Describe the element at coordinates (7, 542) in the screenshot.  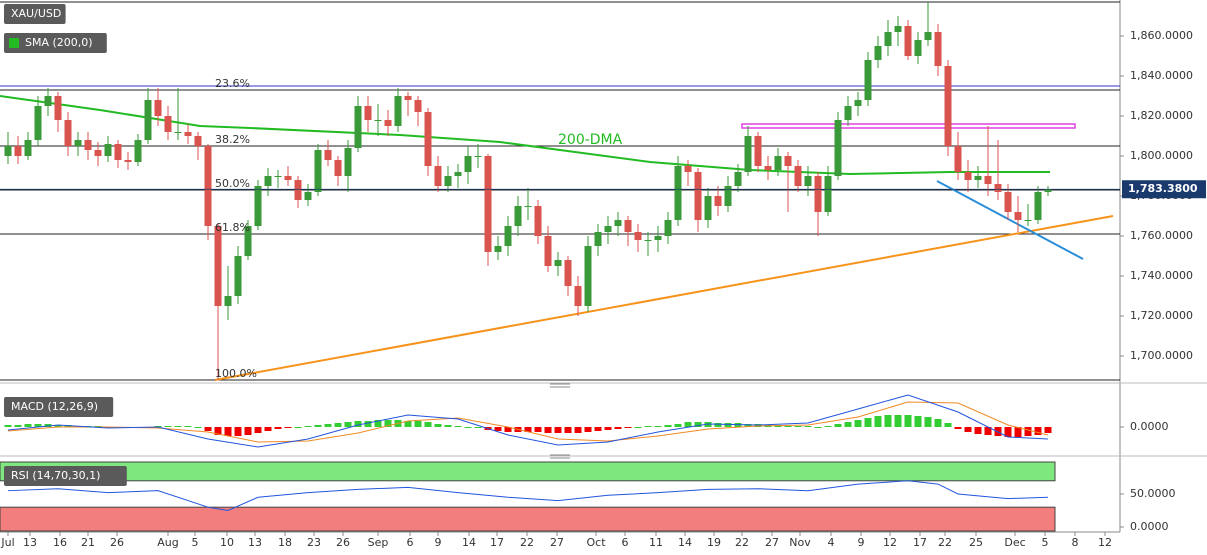
I see `x-tick-label: Jul` at that location.